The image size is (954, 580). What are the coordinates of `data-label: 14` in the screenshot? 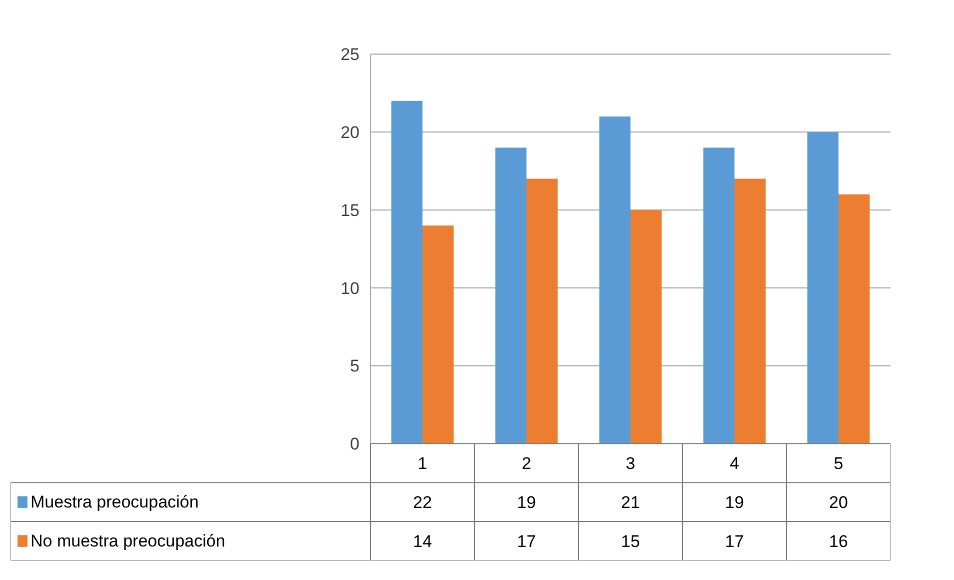 It's located at (422, 542).